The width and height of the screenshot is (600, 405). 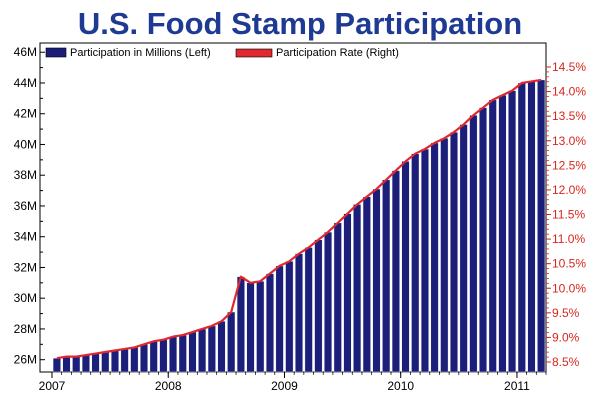 What do you see at coordinates (566, 362) in the screenshot?
I see `right-tick-label: 8.5%` at bounding box center [566, 362].